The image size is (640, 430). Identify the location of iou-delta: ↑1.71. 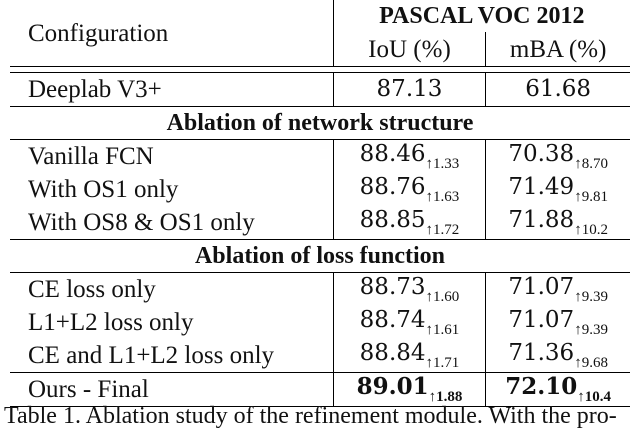
(442, 363).